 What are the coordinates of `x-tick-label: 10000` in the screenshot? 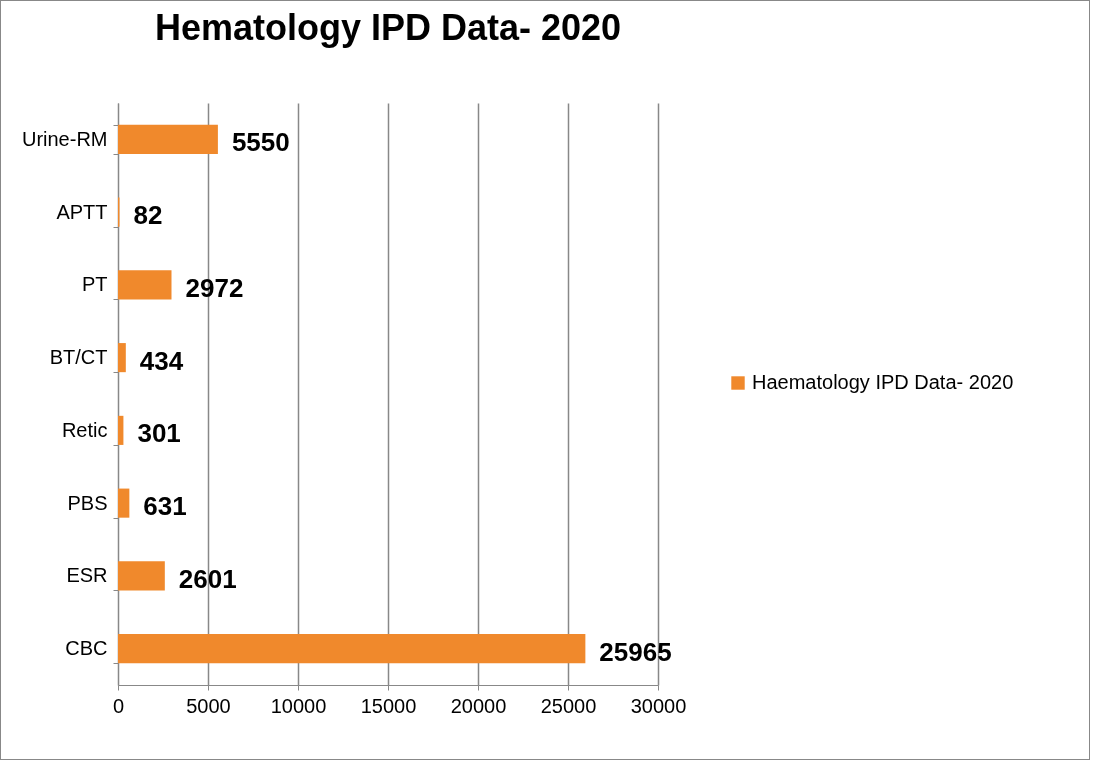 It's located at (298, 705).